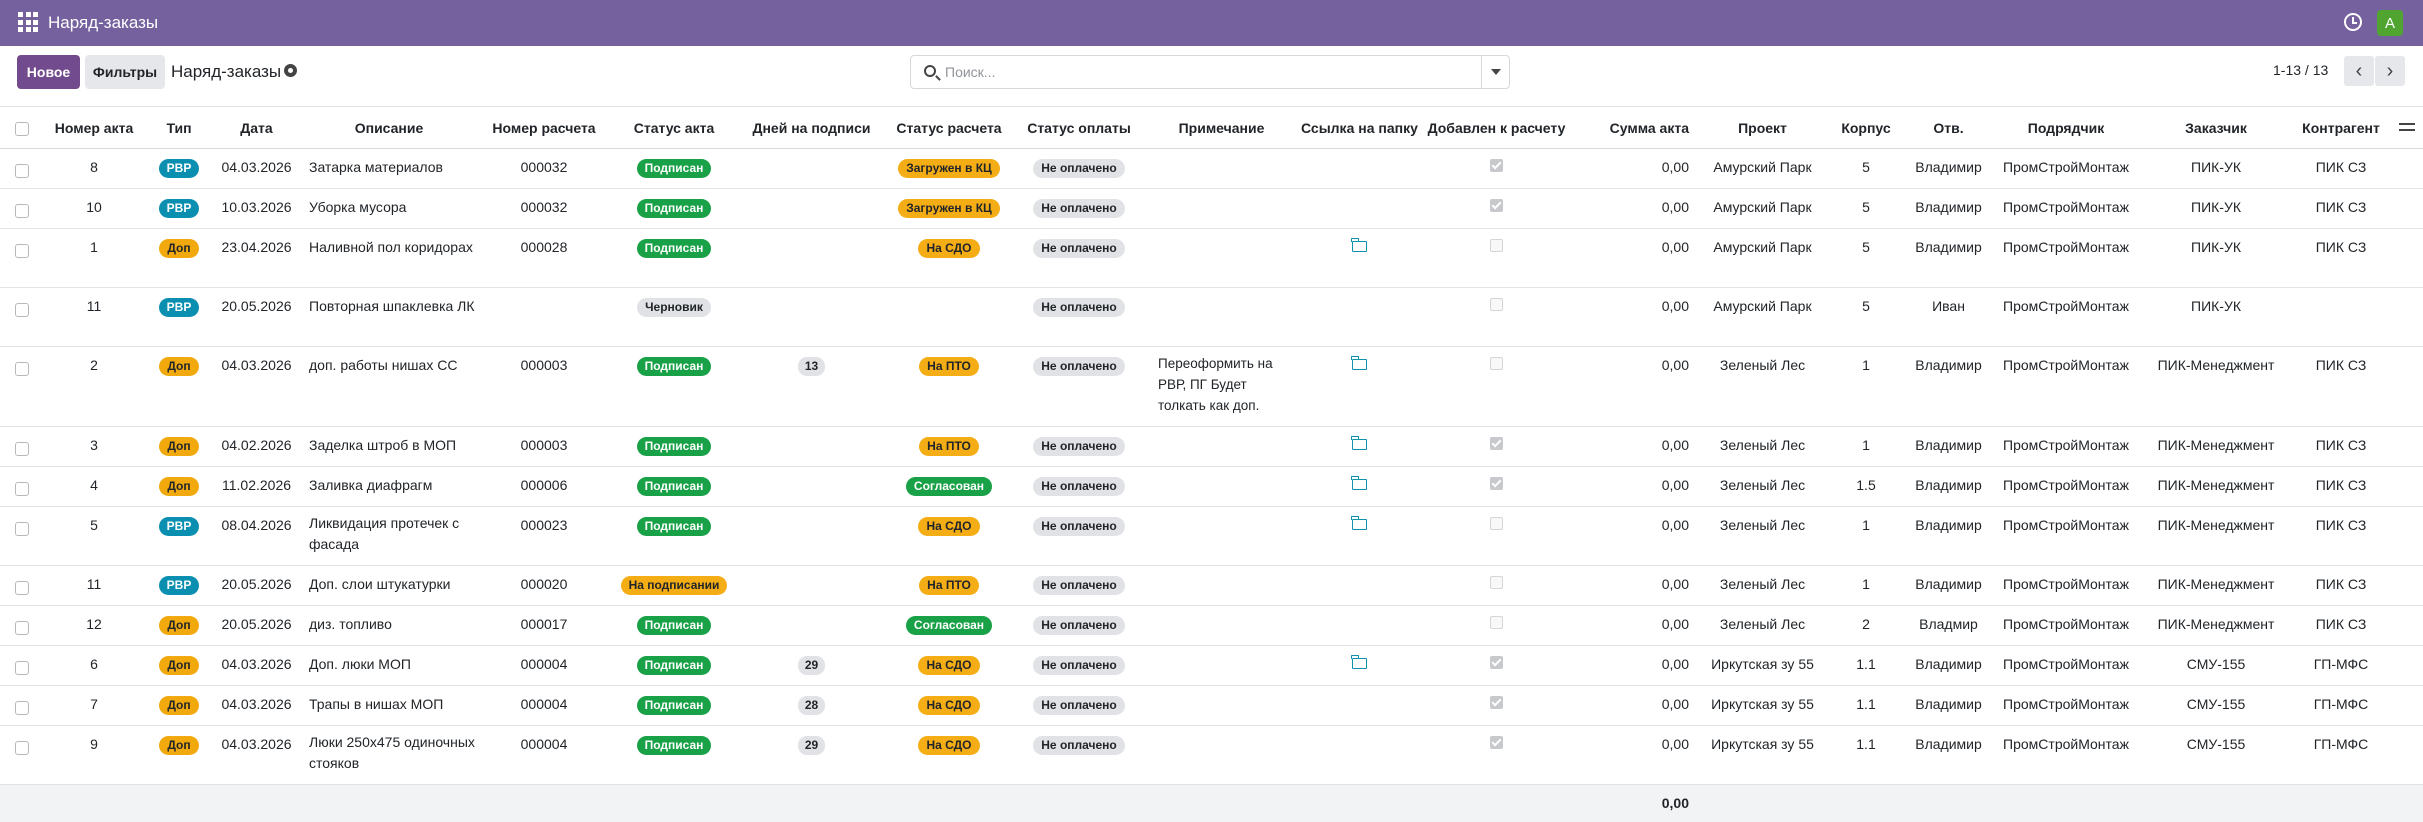  I want to click on gear-icon, so click(290, 70).